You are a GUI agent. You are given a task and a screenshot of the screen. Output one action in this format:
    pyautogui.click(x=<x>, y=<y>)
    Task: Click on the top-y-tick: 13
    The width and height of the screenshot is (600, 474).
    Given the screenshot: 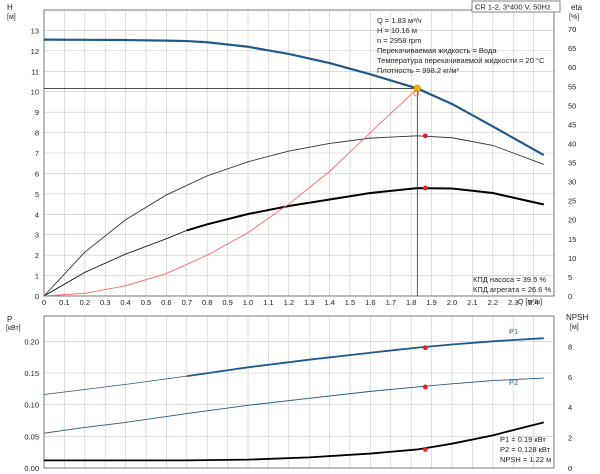 What is the action you would take?
    pyautogui.click(x=35, y=30)
    